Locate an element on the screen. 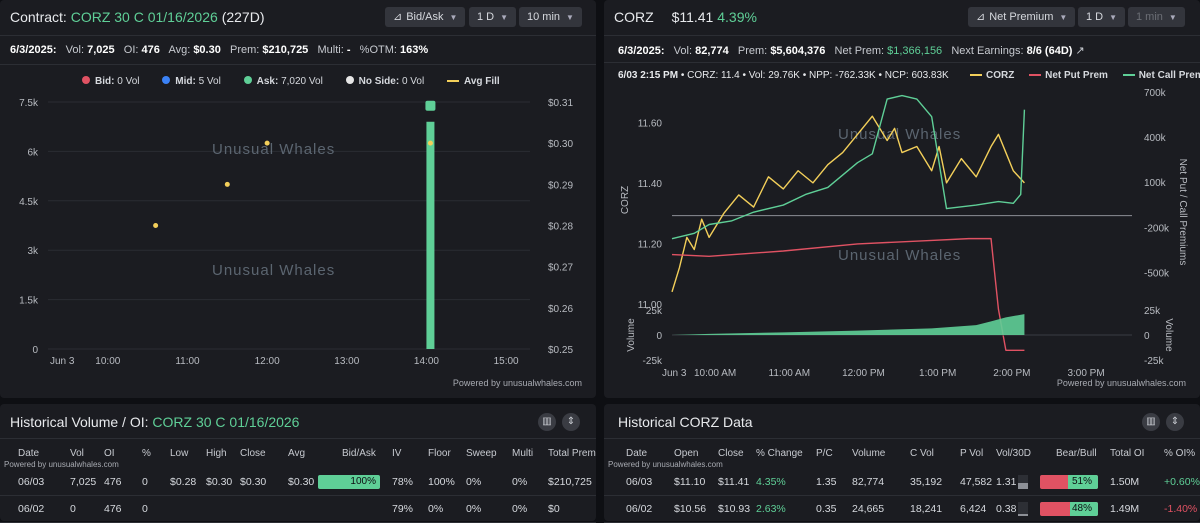 This screenshot has width=1200, height=523. x-tick-label: 11:00 AM is located at coordinates (790, 373).